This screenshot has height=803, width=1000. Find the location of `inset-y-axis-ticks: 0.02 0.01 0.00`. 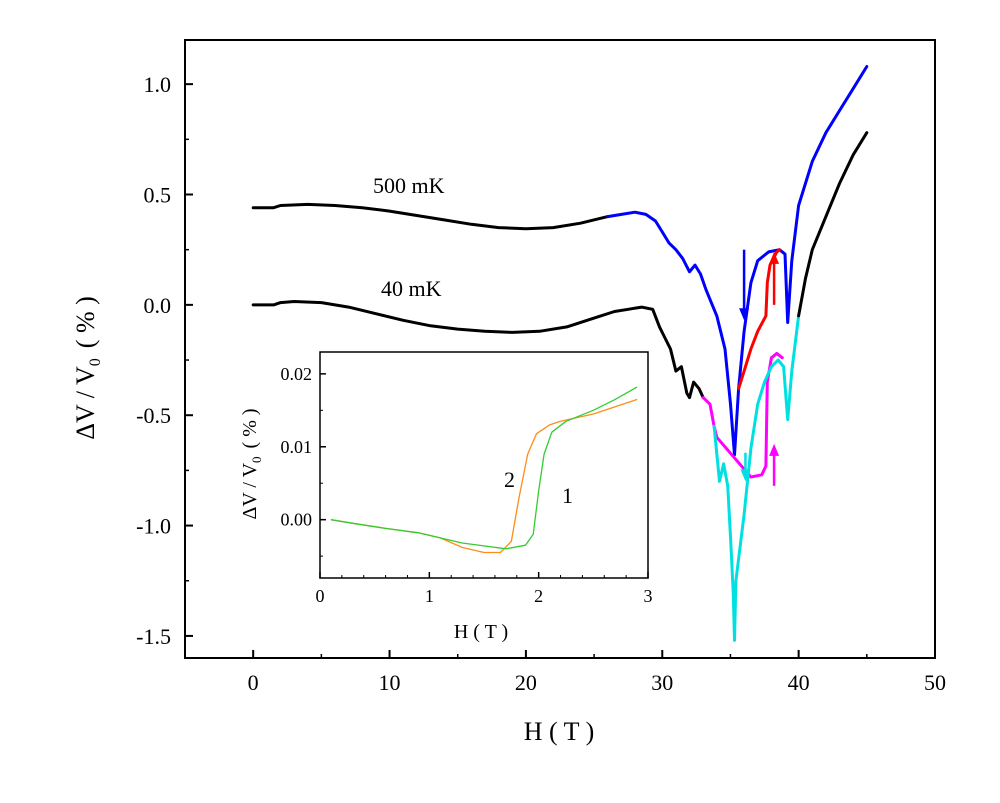

inset-y-axis-ticks: 0.02 0.01 0.00 is located at coordinates (303, 460).